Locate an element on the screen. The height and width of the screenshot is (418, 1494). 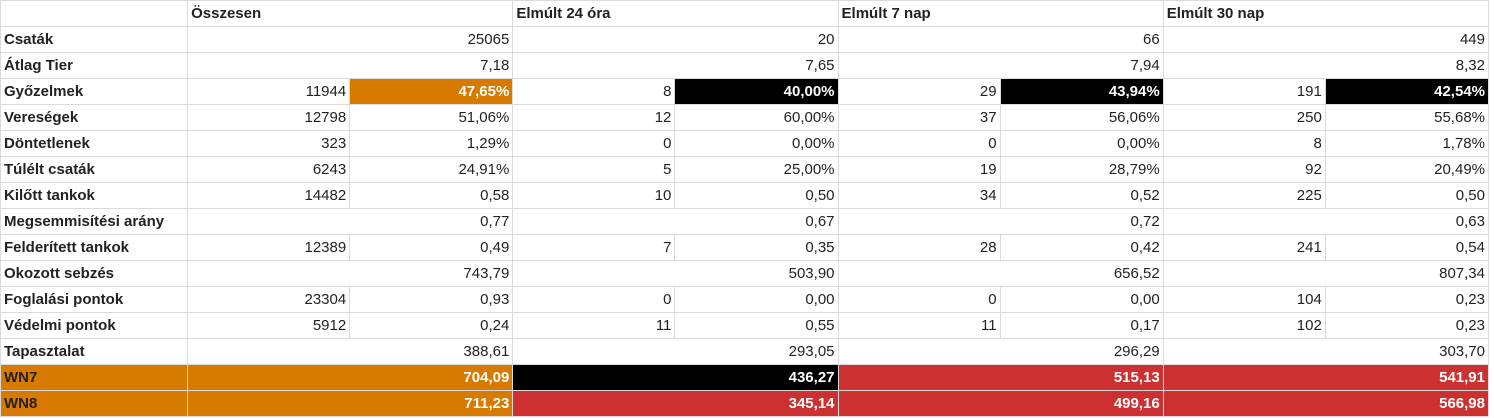
count-cell: 29 is located at coordinates (919, 91).